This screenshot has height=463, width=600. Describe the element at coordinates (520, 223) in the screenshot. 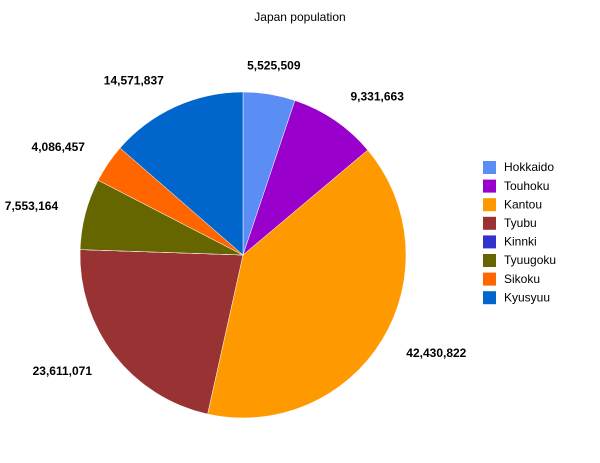

I see `legend-label: Tyubu` at that location.